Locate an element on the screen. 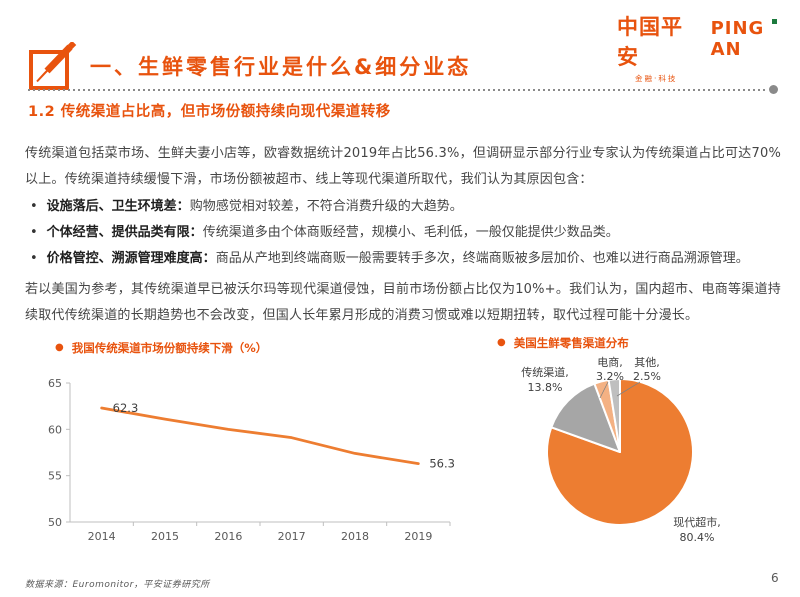  line-chart-title: ● 我国传统渠道市场份额持续下滑（%） is located at coordinates (161, 348).